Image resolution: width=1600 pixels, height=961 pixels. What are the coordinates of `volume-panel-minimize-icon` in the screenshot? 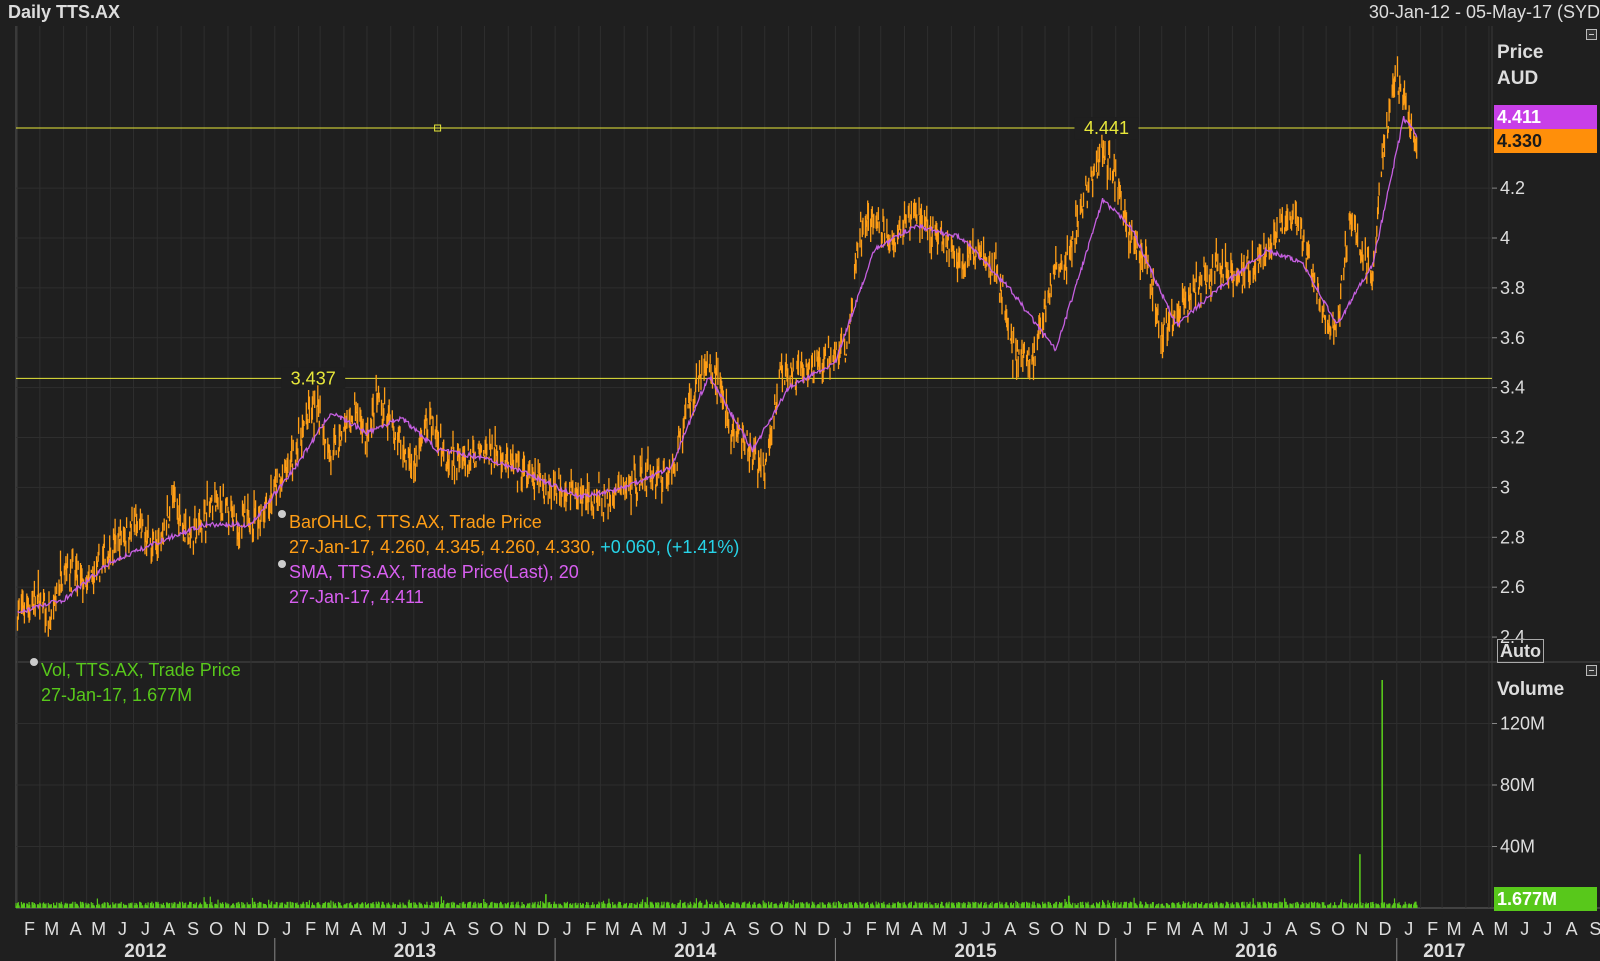 It's located at (1591, 670).